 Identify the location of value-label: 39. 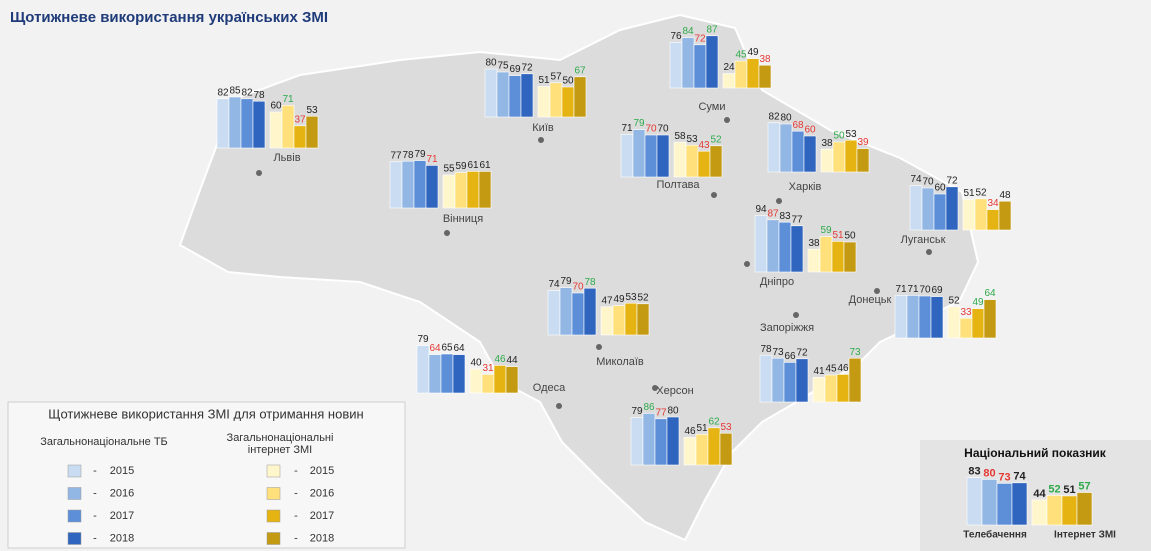
(863, 142).